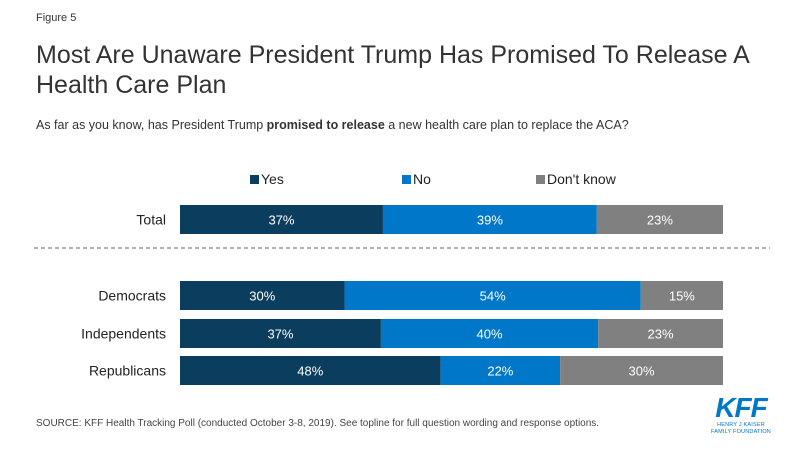 This screenshot has height=450, width=800. I want to click on data-label-2-2: 54%, so click(493, 296).